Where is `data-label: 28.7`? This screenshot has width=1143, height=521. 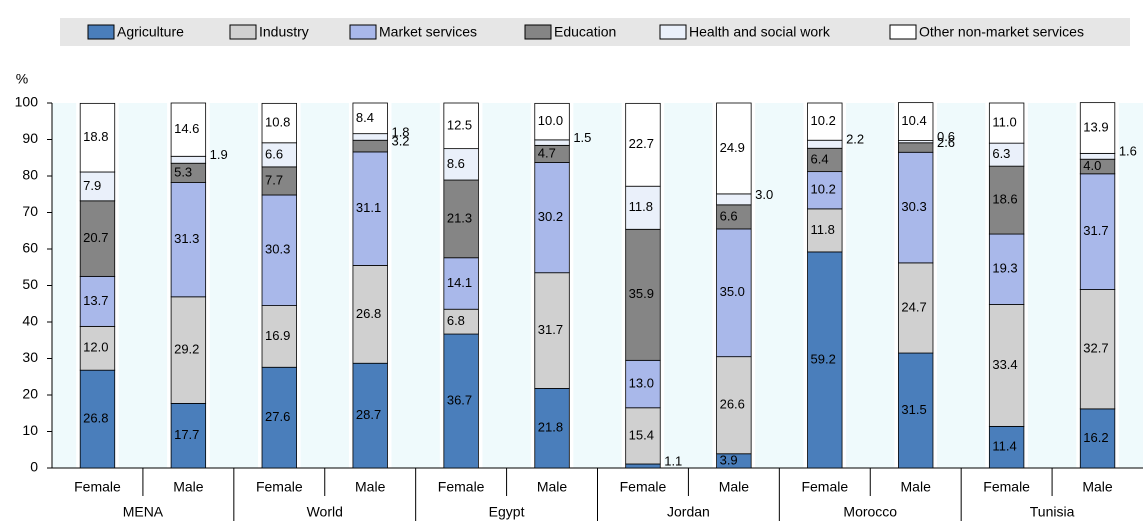
data-label: 28.7 is located at coordinates (368, 414).